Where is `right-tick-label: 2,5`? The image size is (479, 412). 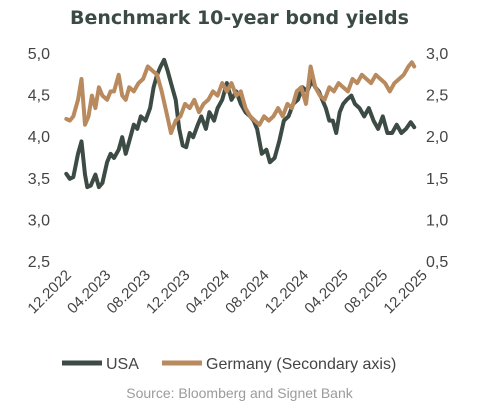
right-tick-label: 2,5 is located at coordinates (437, 96).